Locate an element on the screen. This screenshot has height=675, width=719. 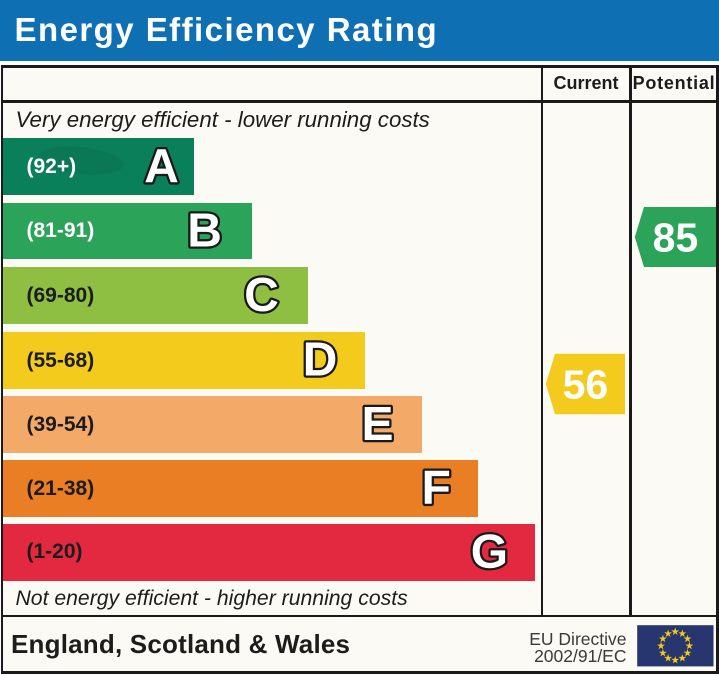
svg-text: 85 is located at coordinates (676, 238).